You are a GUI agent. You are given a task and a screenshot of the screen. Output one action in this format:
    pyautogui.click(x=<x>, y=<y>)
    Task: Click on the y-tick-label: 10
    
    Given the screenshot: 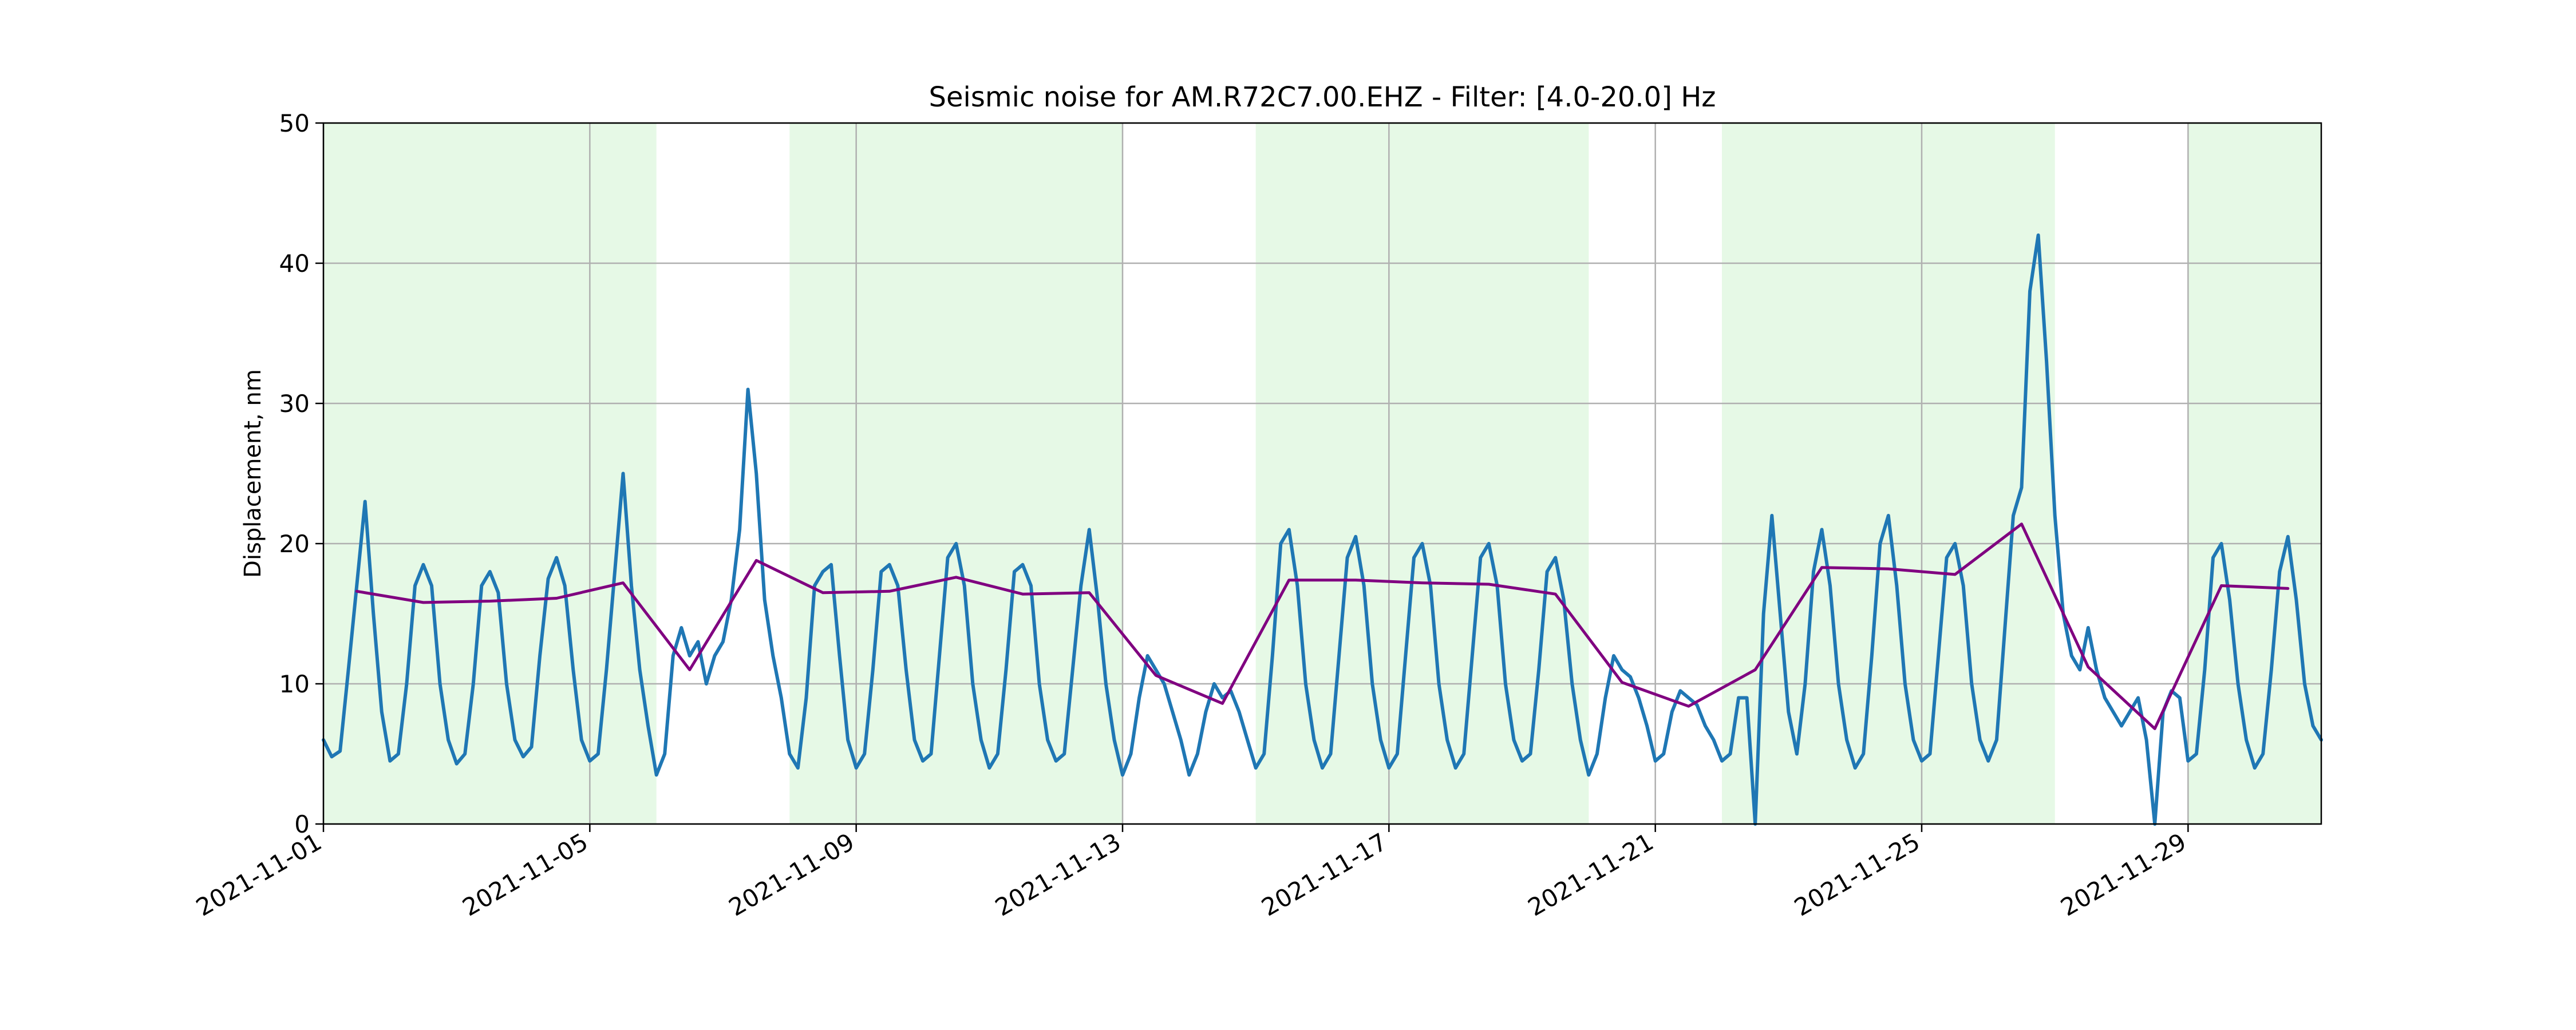 What is the action you would take?
    pyautogui.click(x=294, y=684)
    